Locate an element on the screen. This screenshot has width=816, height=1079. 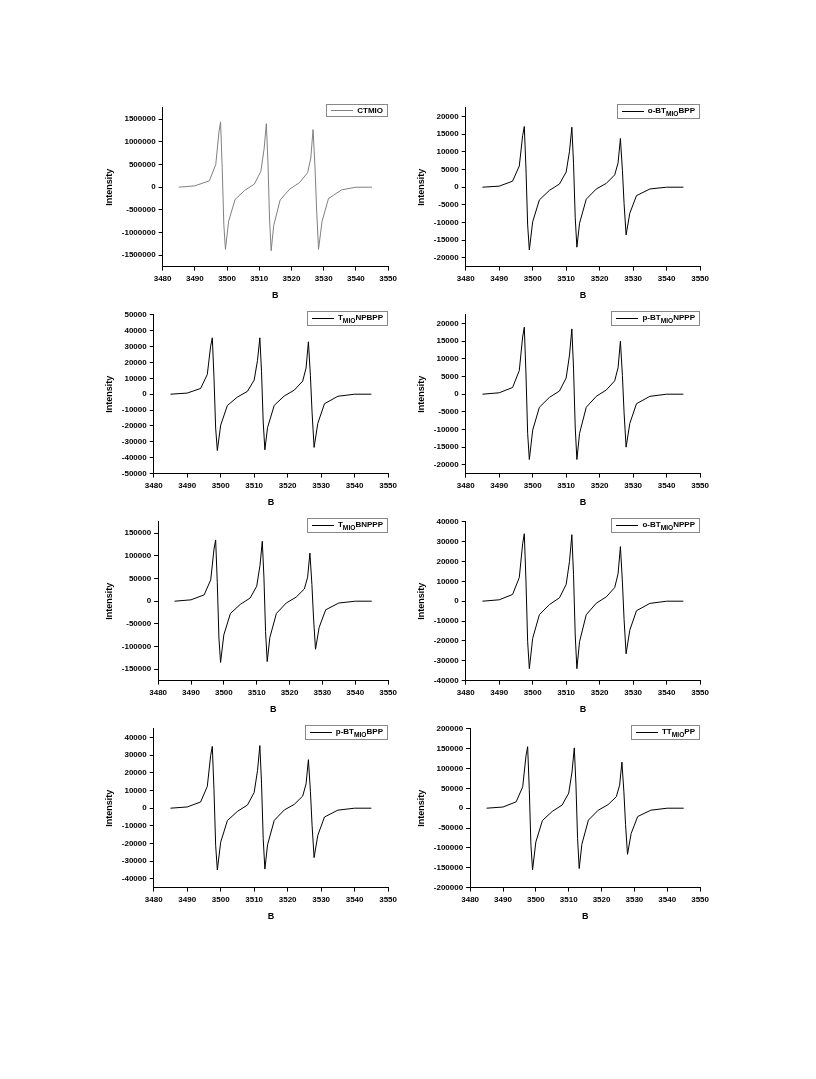
y-tick-label: 40000 is located at coordinates (136, 330).